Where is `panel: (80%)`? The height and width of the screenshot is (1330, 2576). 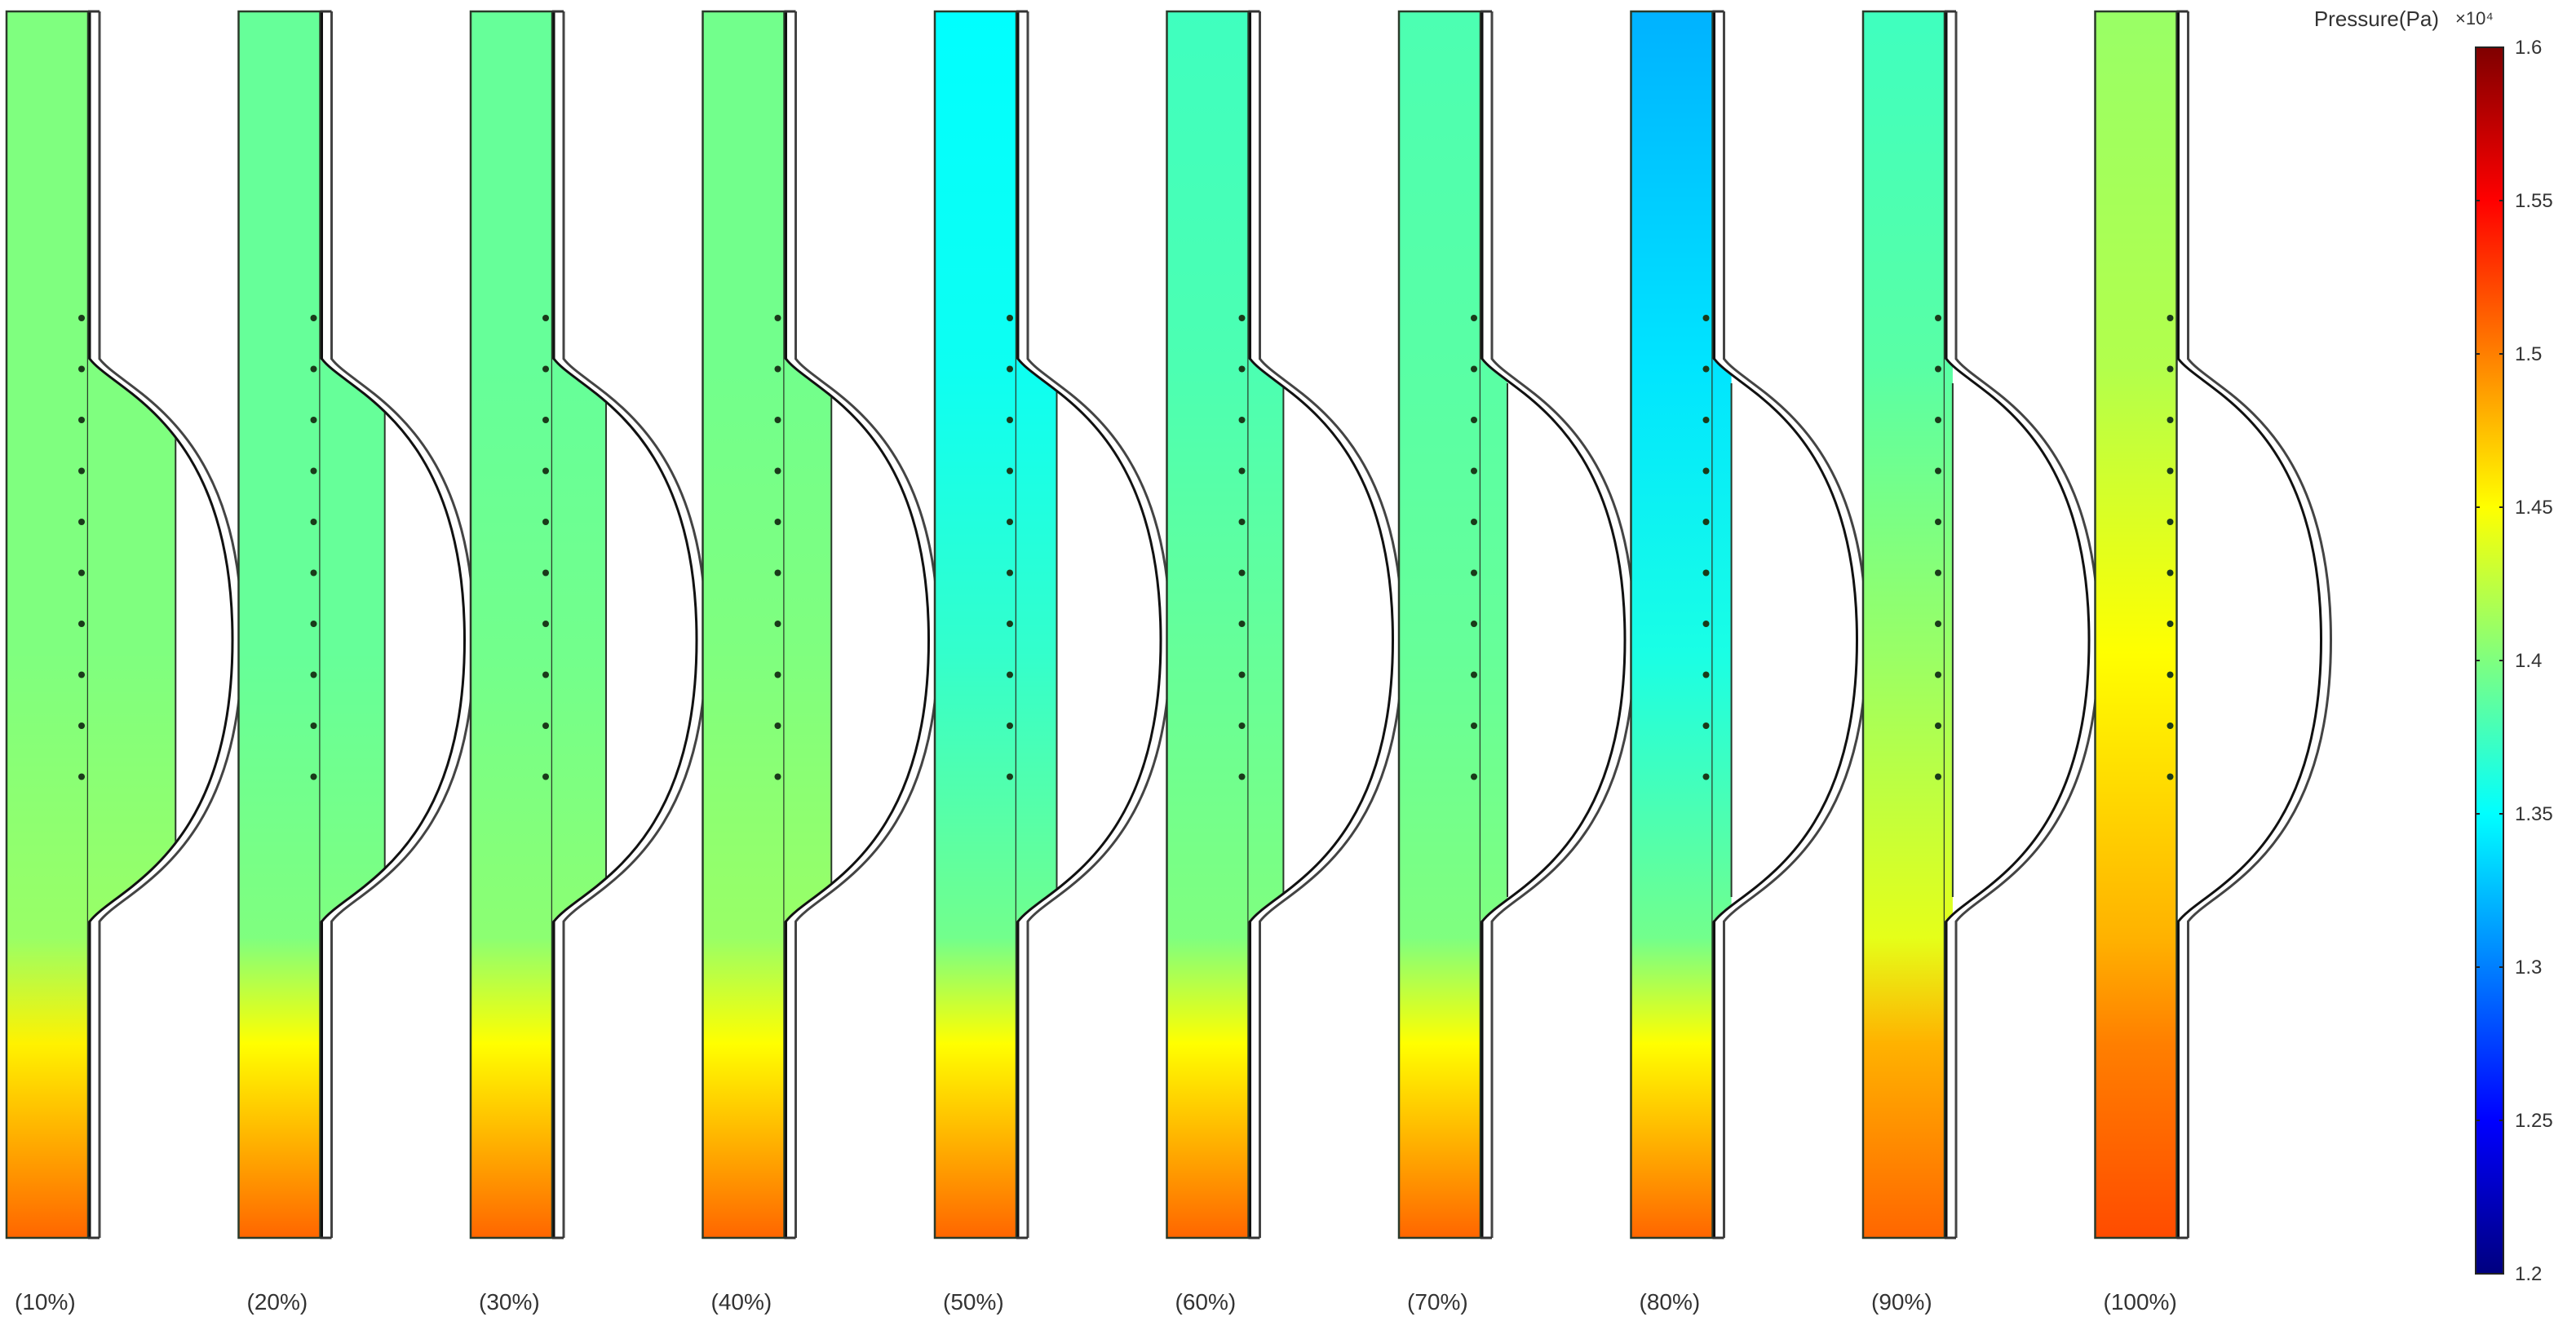 panel: (80%) is located at coordinates (1749, 663).